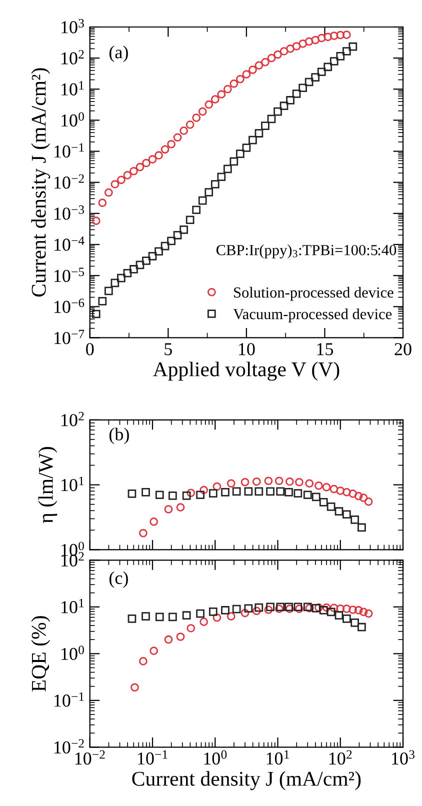  Describe the element at coordinates (277, 757) in the screenshot. I see `x-tick-label: 10$^{1}$` at that location.